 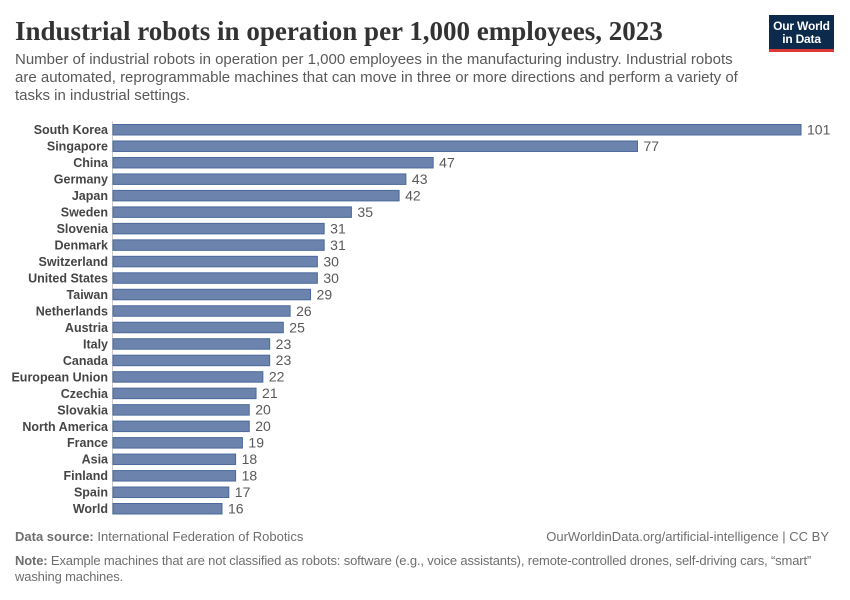 What do you see at coordinates (90, 196) in the screenshot?
I see `svg-text: Japan` at bounding box center [90, 196].